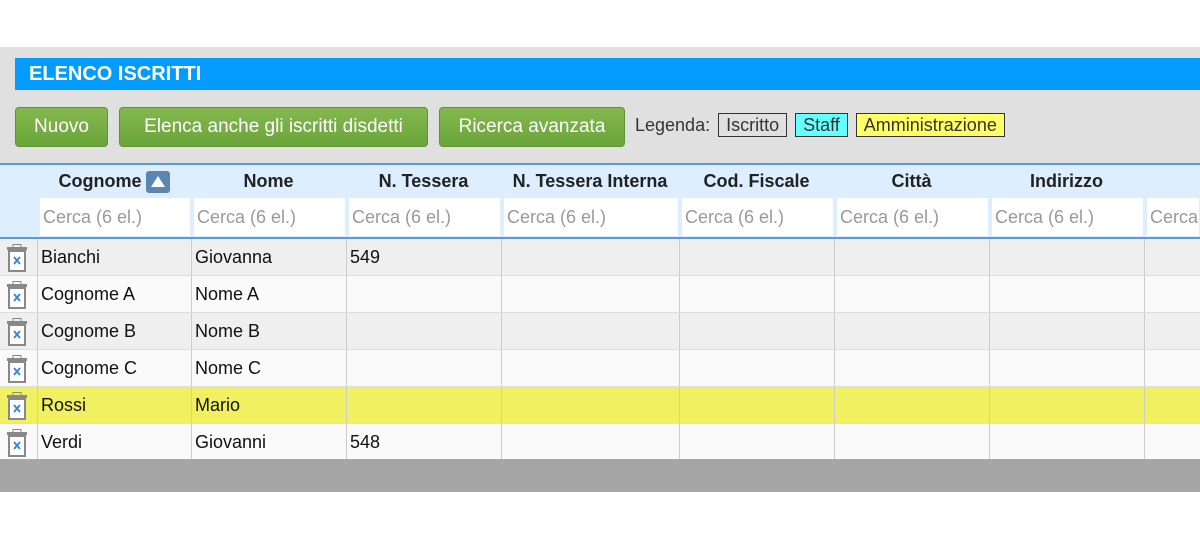 Image resolution: width=1200 pixels, height=540 pixels. Describe the element at coordinates (100, 181) in the screenshot. I see `column-header-label: Cognome` at that location.